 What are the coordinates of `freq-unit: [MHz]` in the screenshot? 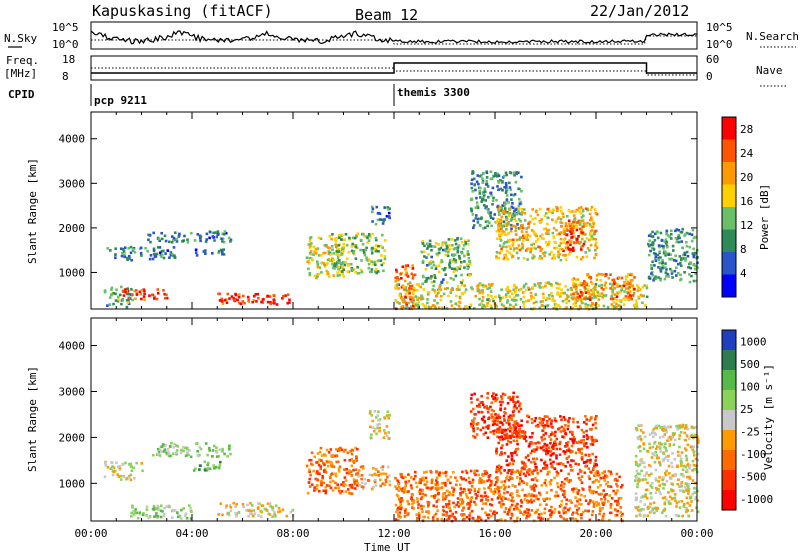 It's located at (20, 73).